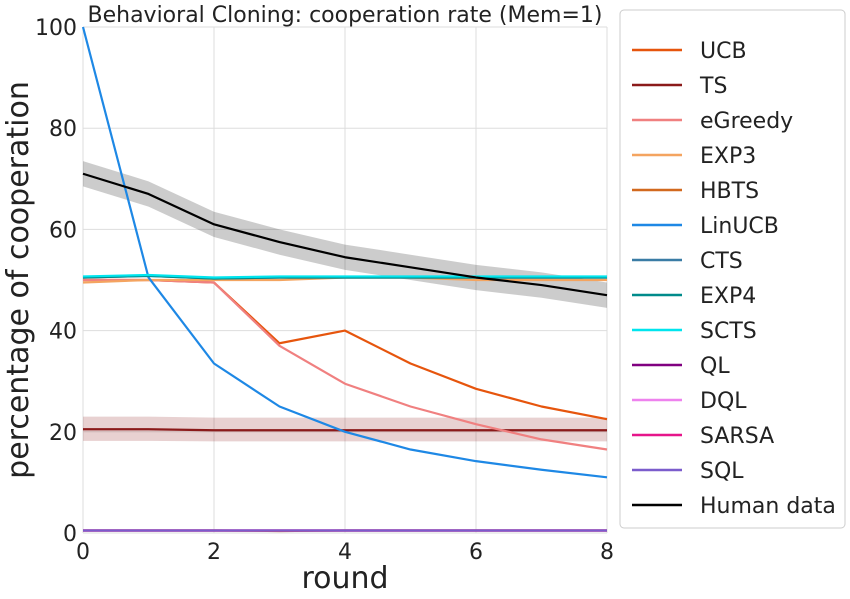 Image resolution: width=850 pixels, height=599 pixels. I want to click on legend-label: Human data, so click(768, 506).